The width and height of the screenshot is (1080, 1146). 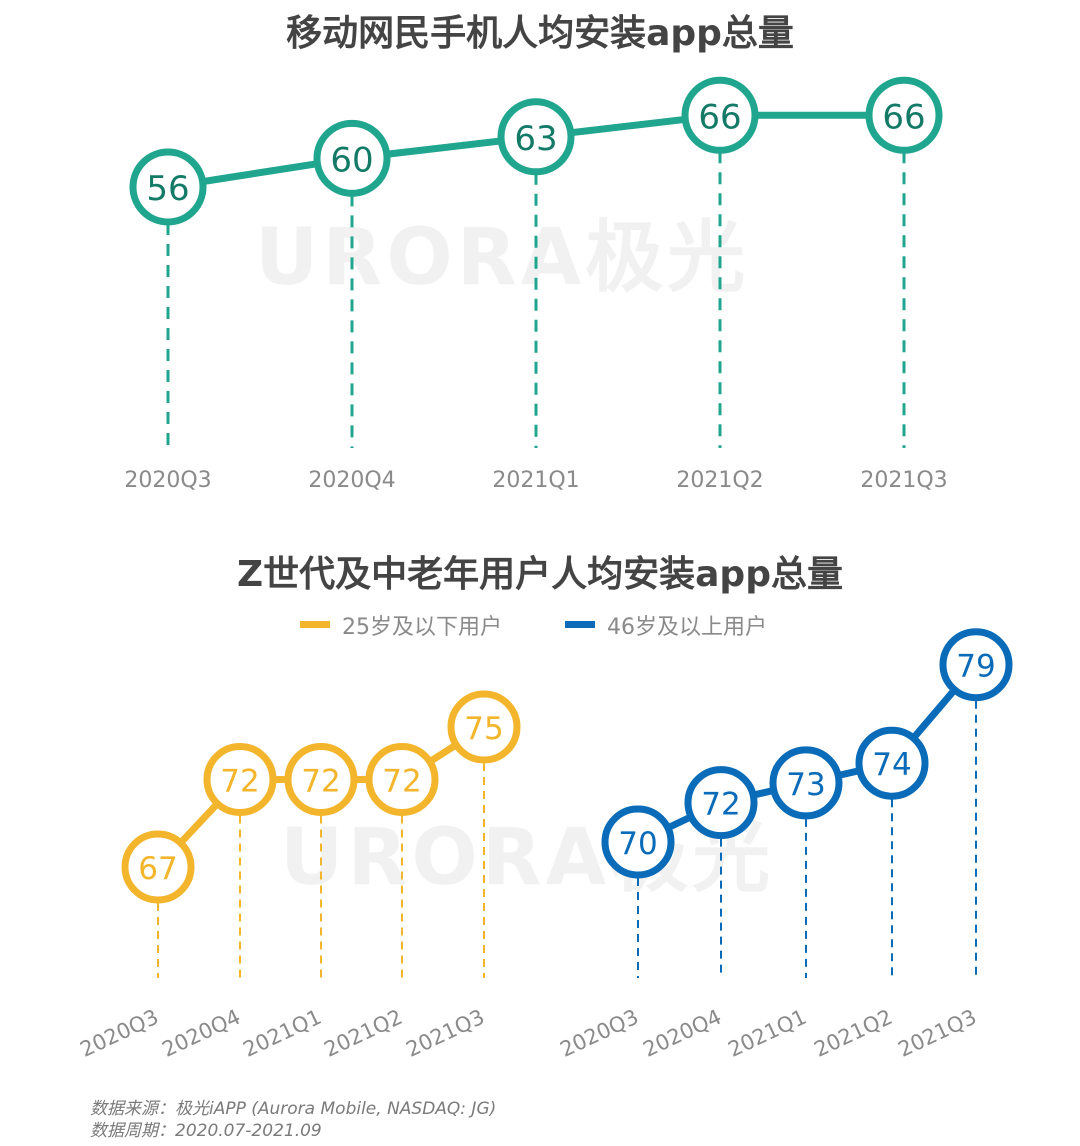 I want to click on chart-title-total: 移动网民手机人均安装app总量, so click(x=540, y=33).